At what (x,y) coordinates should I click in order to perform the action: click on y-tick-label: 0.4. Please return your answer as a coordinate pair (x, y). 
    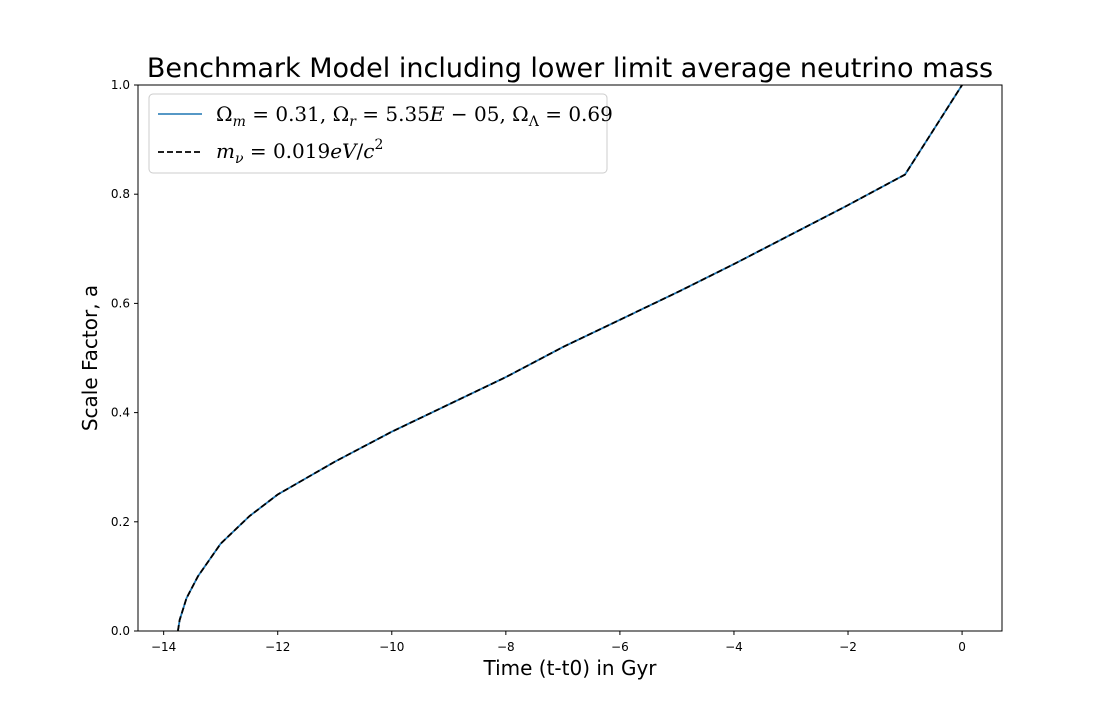
    Looking at the image, I should click on (120, 413).